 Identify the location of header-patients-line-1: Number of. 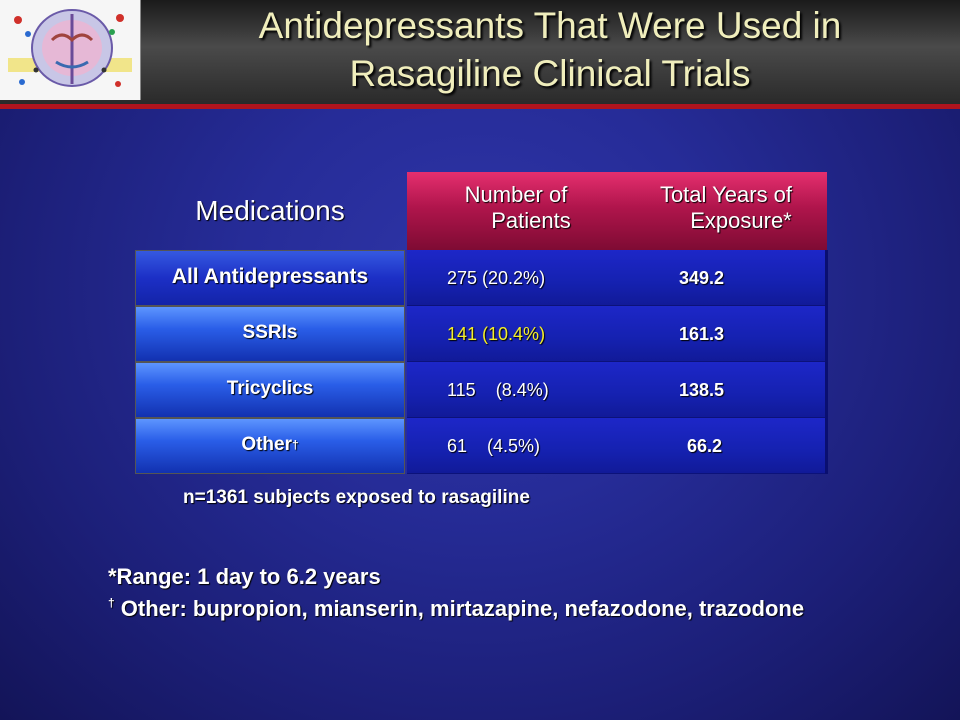
(516, 194).